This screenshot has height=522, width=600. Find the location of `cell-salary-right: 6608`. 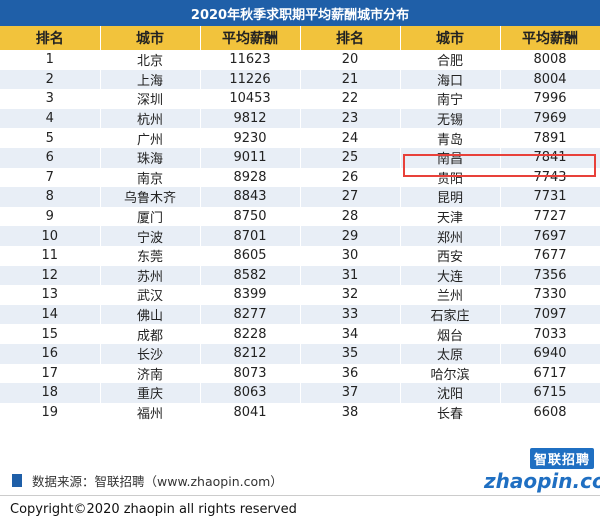

cell-salary-right: 6608 is located at coordinates (550, 412).